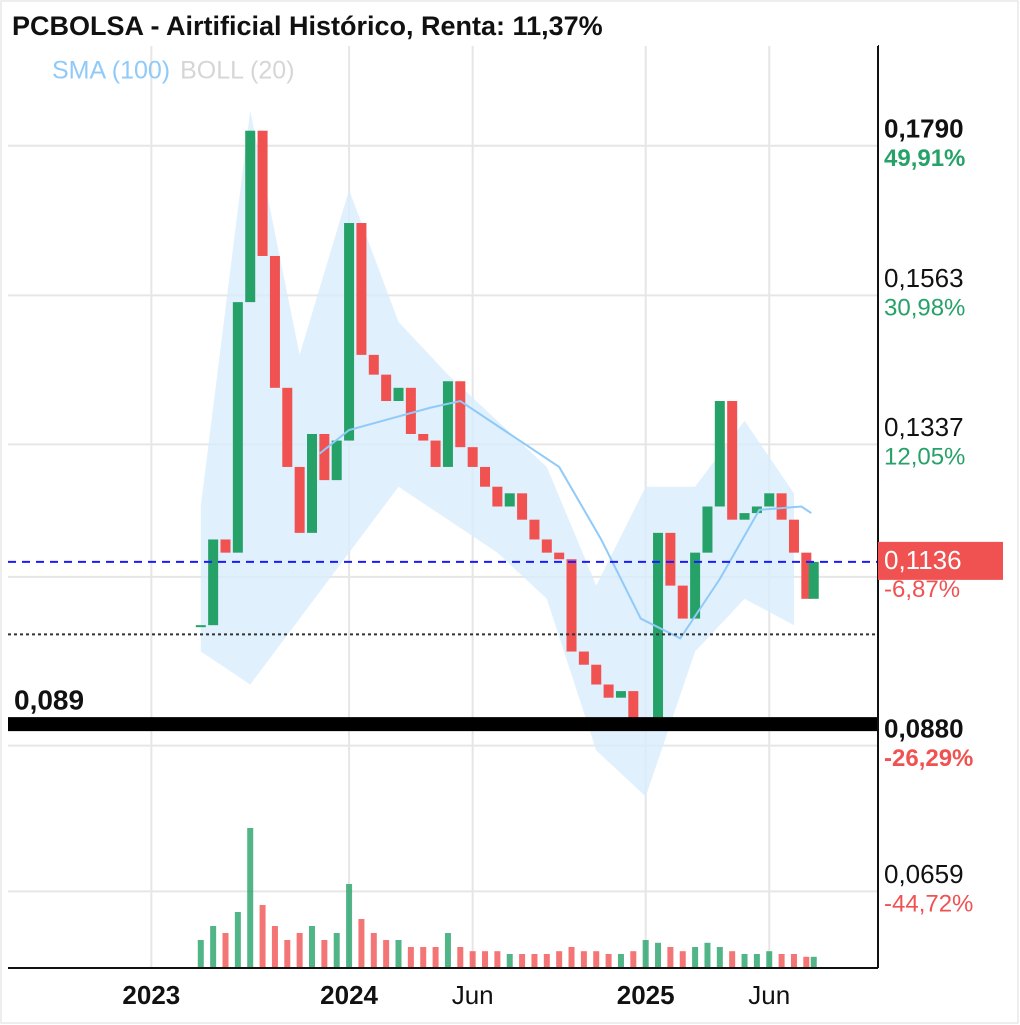 Image resolution: width=1020 pixels, height=1025 pixels. I want to click on legend-entry: SMA (100), so click(111, 71).